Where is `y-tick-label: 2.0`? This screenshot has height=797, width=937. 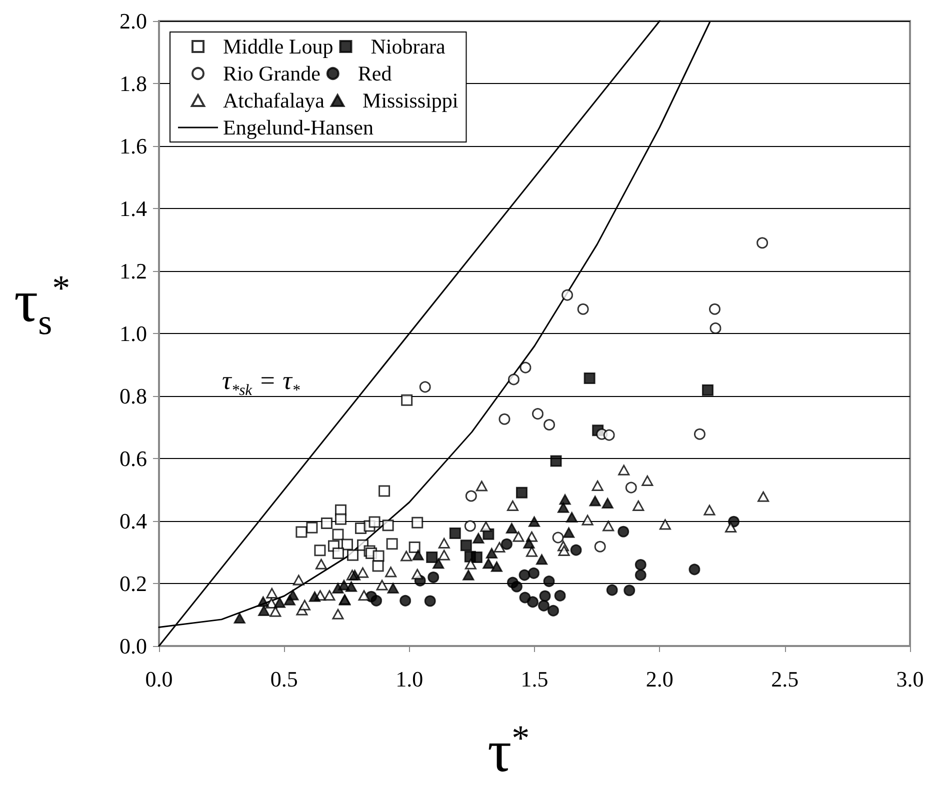 y-tick-label: 2.0 is located at coordinates (133, 21).